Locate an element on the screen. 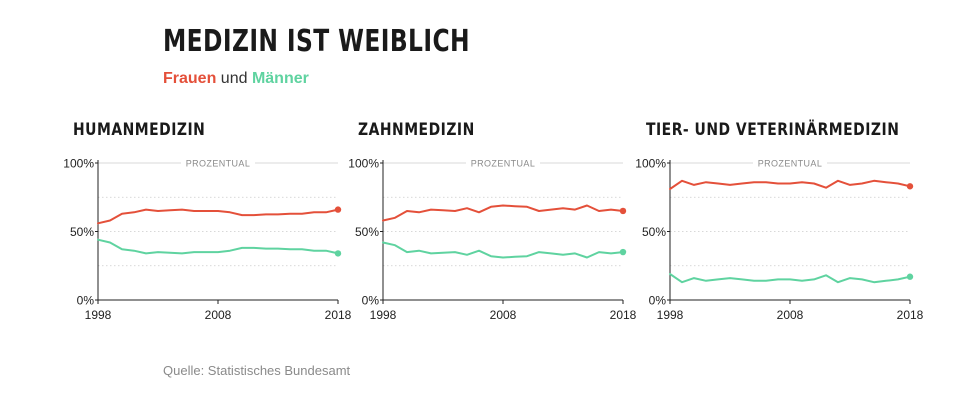 This screenshot has height=402, width=967. chart-zahnmedizin: PROZENTUAL 100% 50% 0%1998 2008 2018 is located at coordinates (492, 239).